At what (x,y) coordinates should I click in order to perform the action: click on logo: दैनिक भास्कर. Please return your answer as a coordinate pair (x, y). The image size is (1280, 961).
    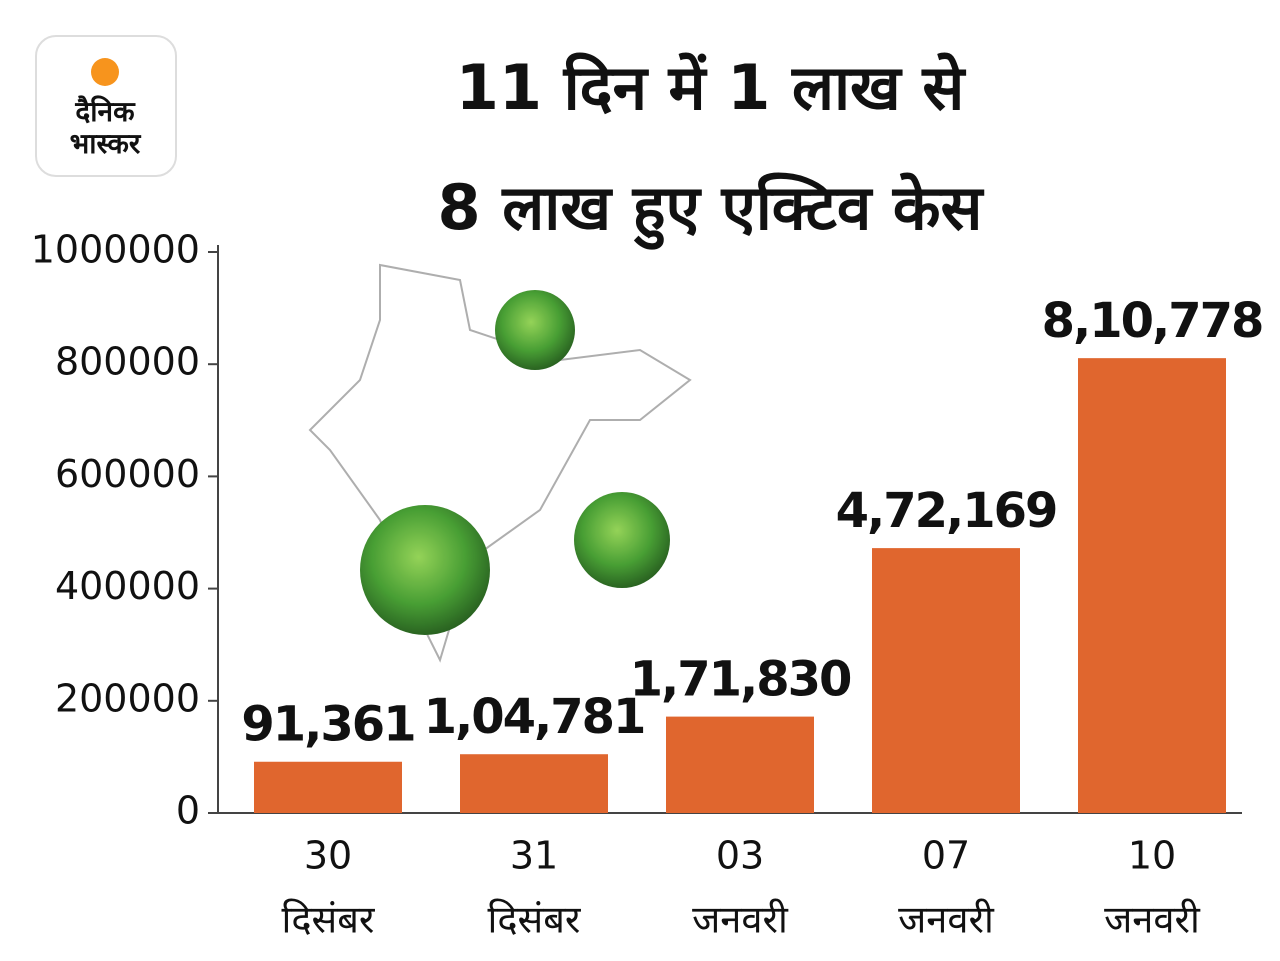
    Looking at the image, I should click on (106, 106).